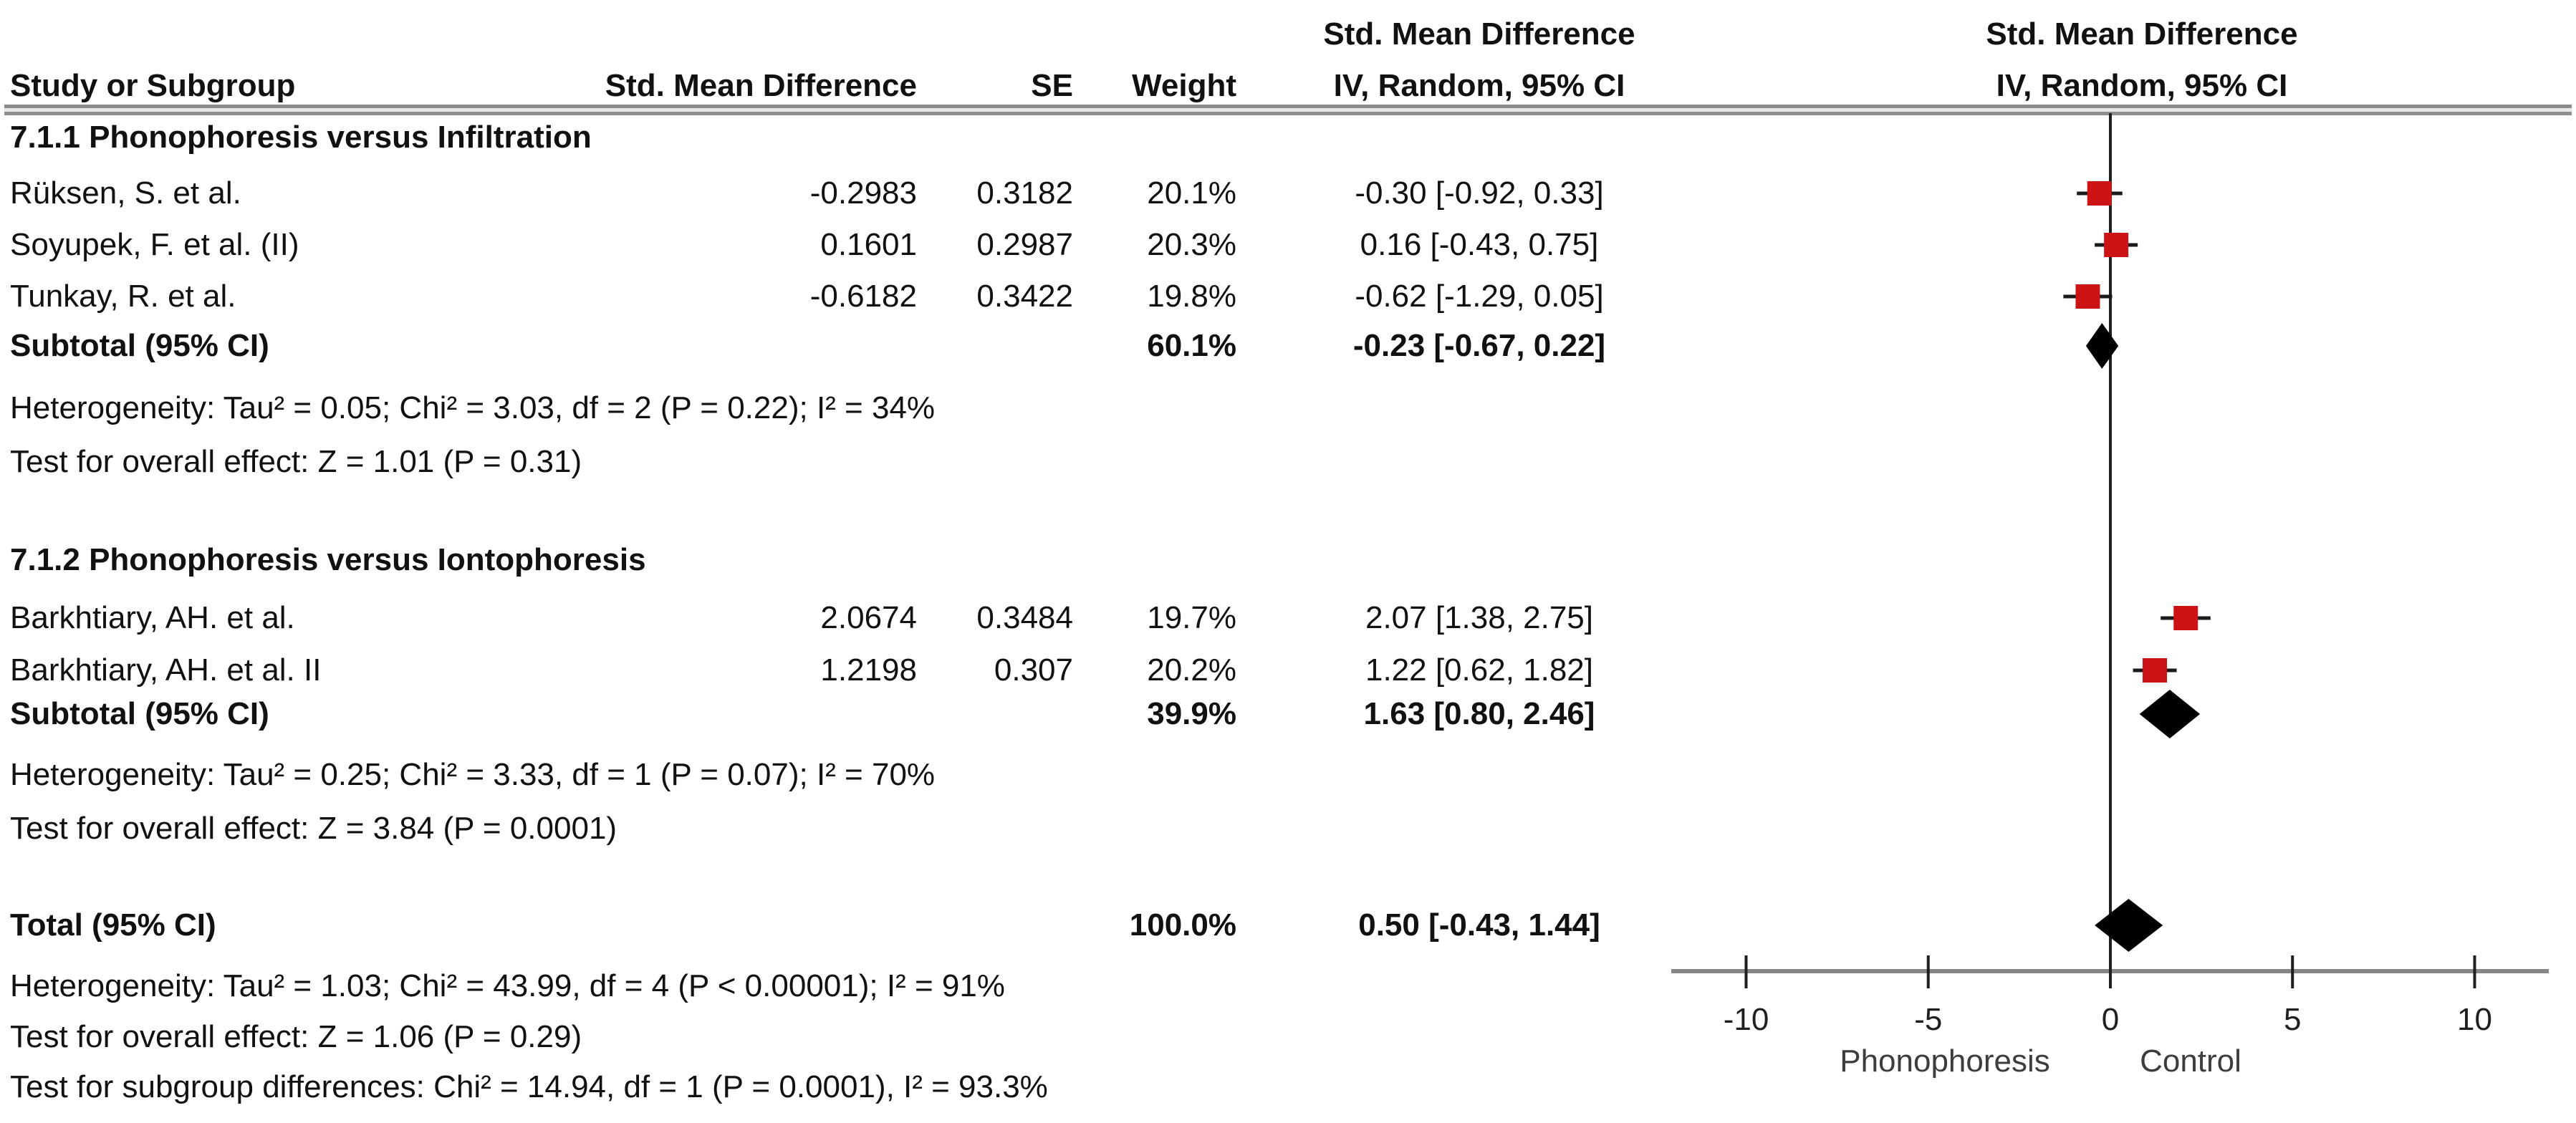 The width and height of the screenshot is (2576, 1123). What do you see at coordinates (863, 193) in the screenshot?
I see `study-smd-cell: -0.2983` at bounding box center [863, 193].